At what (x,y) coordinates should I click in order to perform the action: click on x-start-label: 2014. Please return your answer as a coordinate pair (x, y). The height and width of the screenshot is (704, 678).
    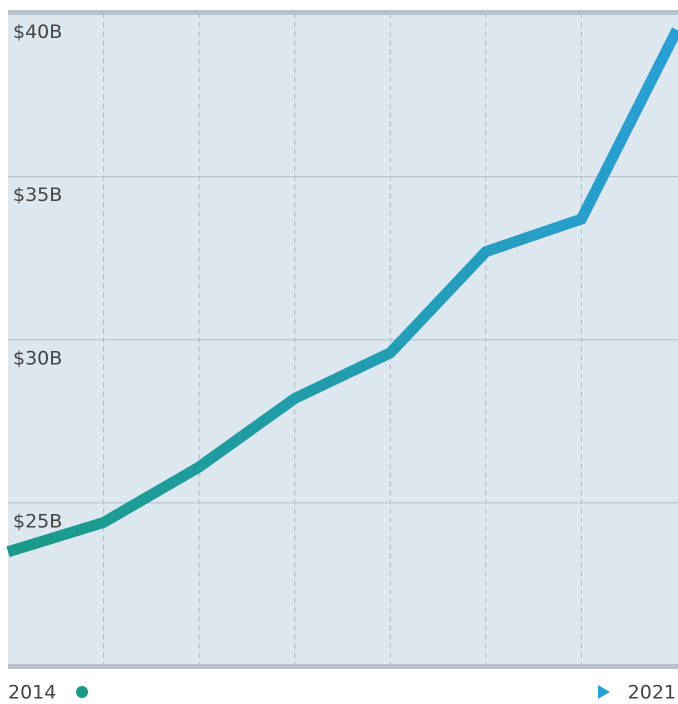
    Looking at the image, I should click on (32, 693).